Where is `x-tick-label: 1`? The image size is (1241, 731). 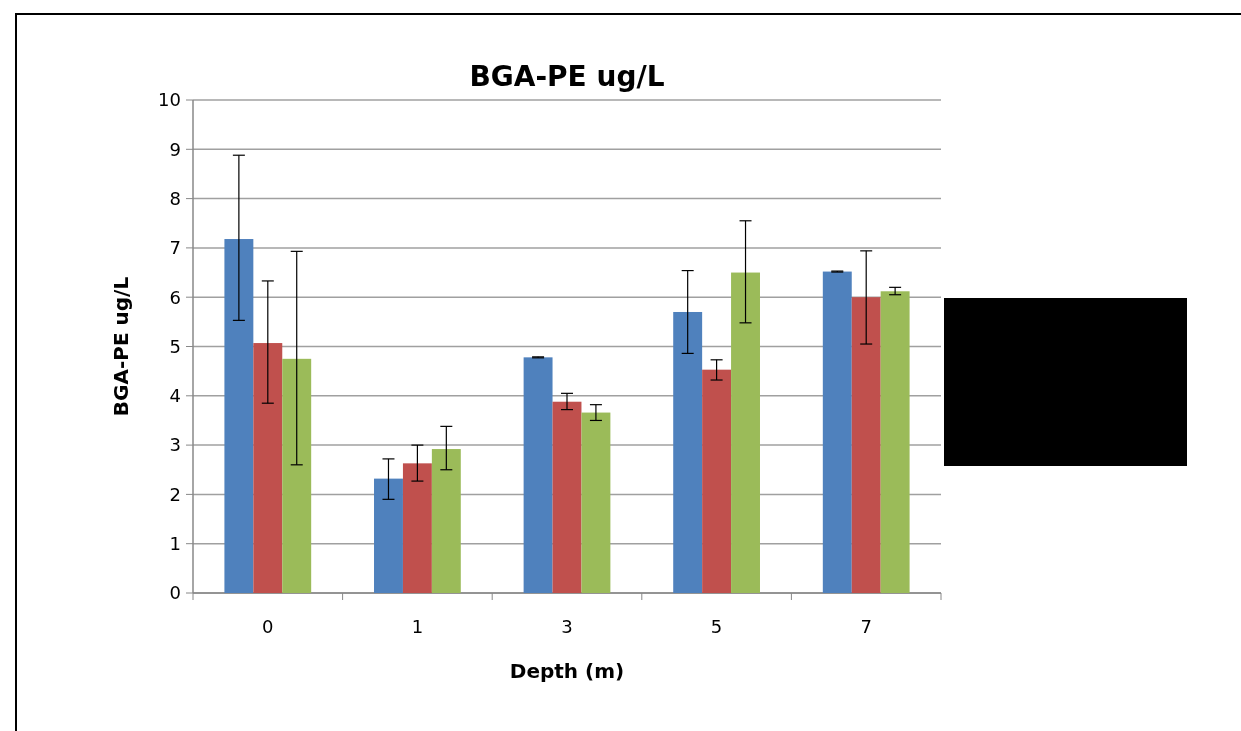 x-tick-label: 1 is located at coordinates (417, 626).